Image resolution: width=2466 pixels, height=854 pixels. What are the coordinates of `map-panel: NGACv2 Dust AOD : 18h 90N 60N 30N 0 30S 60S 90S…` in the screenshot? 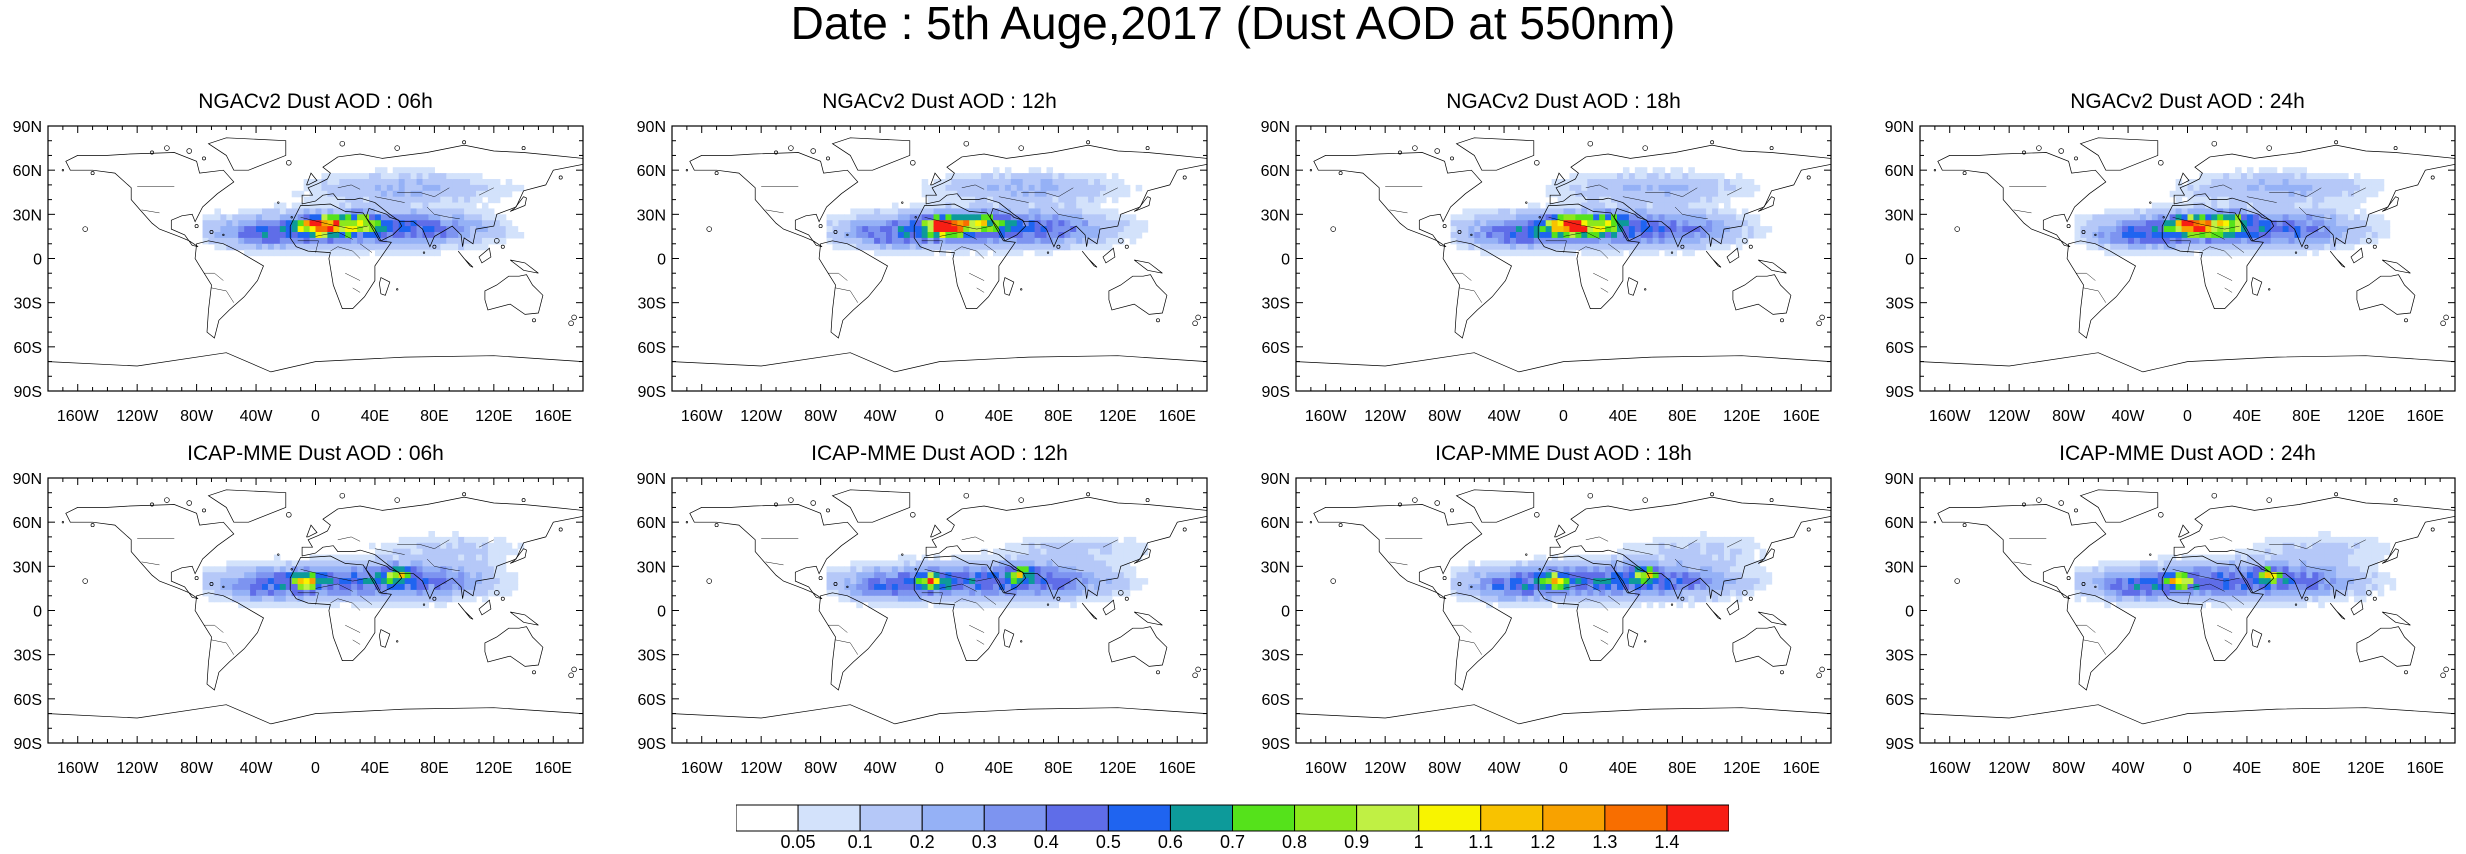 It's located at (1540, 260).